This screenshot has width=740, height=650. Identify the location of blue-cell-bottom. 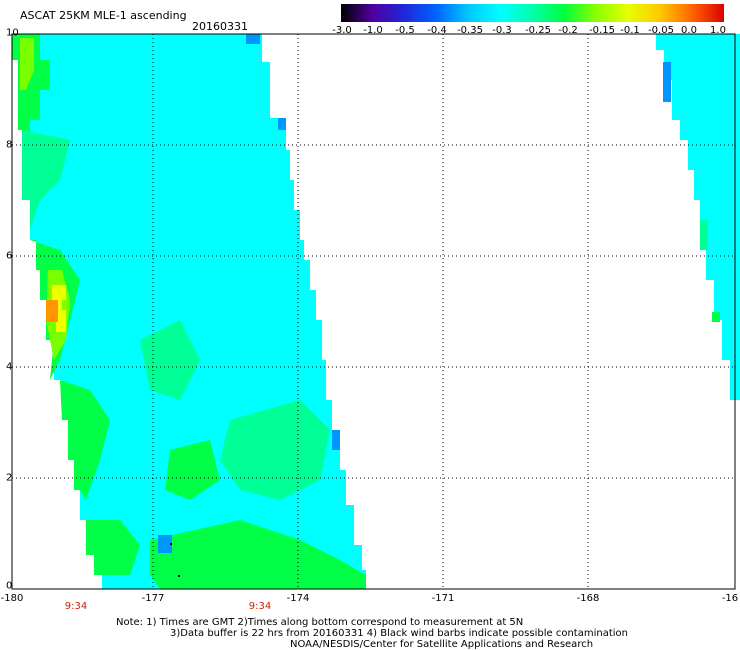
(165, 544).